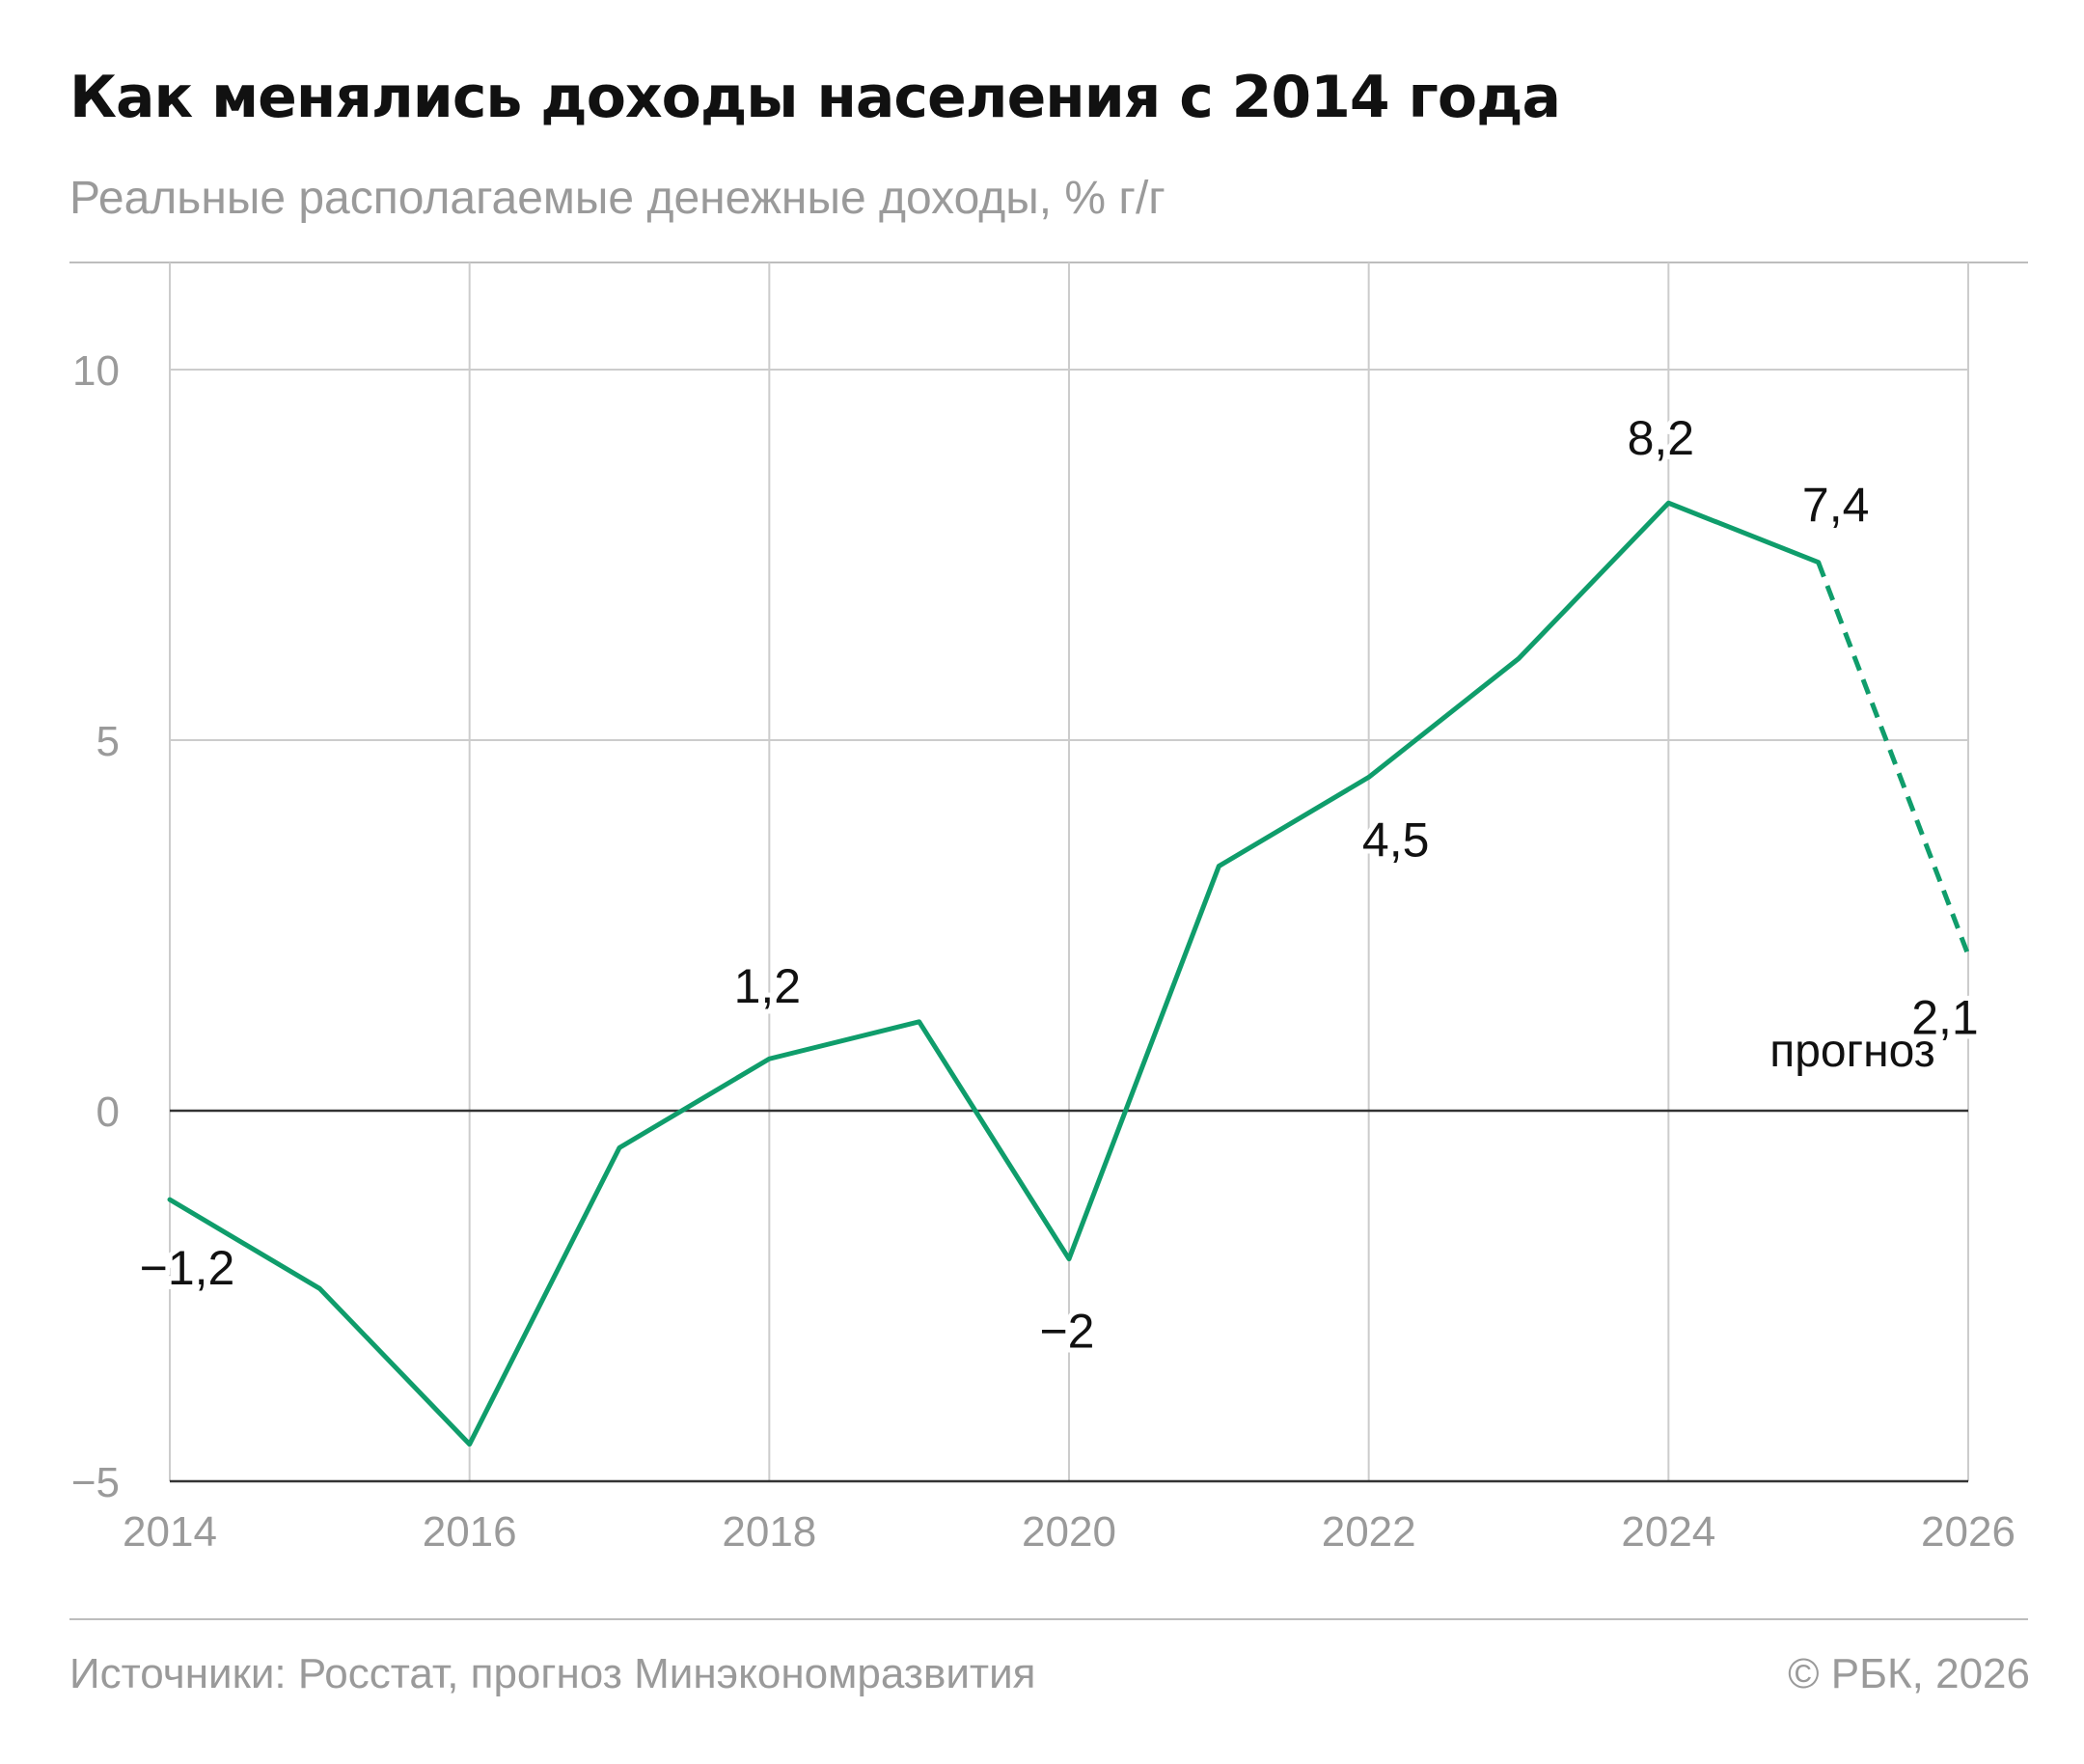 This screenshot has height=1764, width=2084. What do you see at coordinates (95, 1482) in the screenshot?
I see `y-tick-label: −5` at bounding box center [95, 1482].